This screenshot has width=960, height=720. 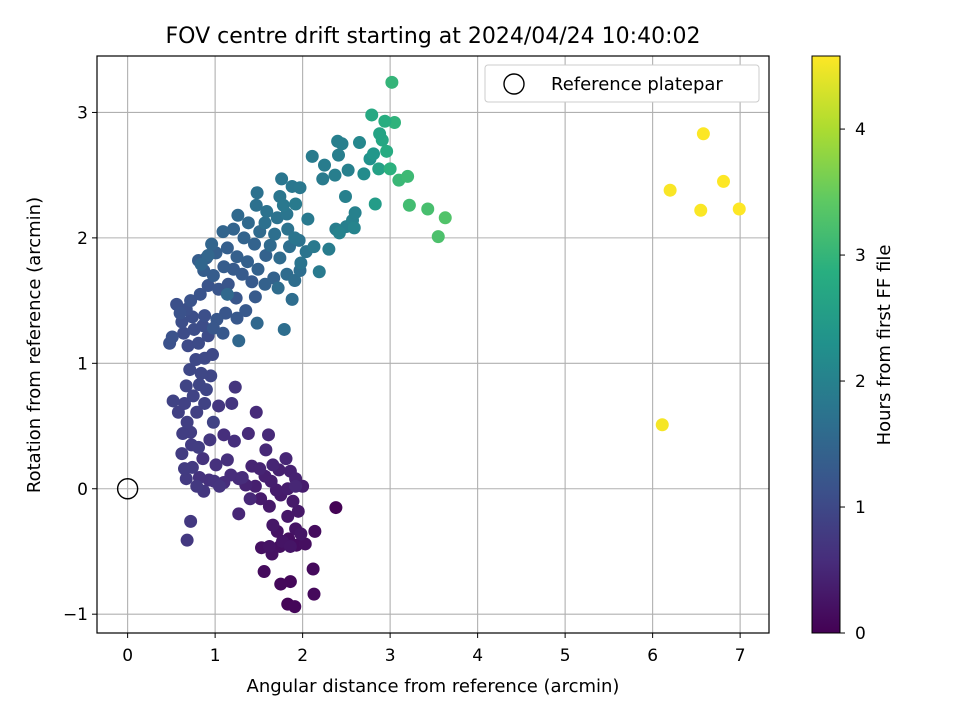 I want to click on reference-platepar-marker, so click(x=127, y=489).